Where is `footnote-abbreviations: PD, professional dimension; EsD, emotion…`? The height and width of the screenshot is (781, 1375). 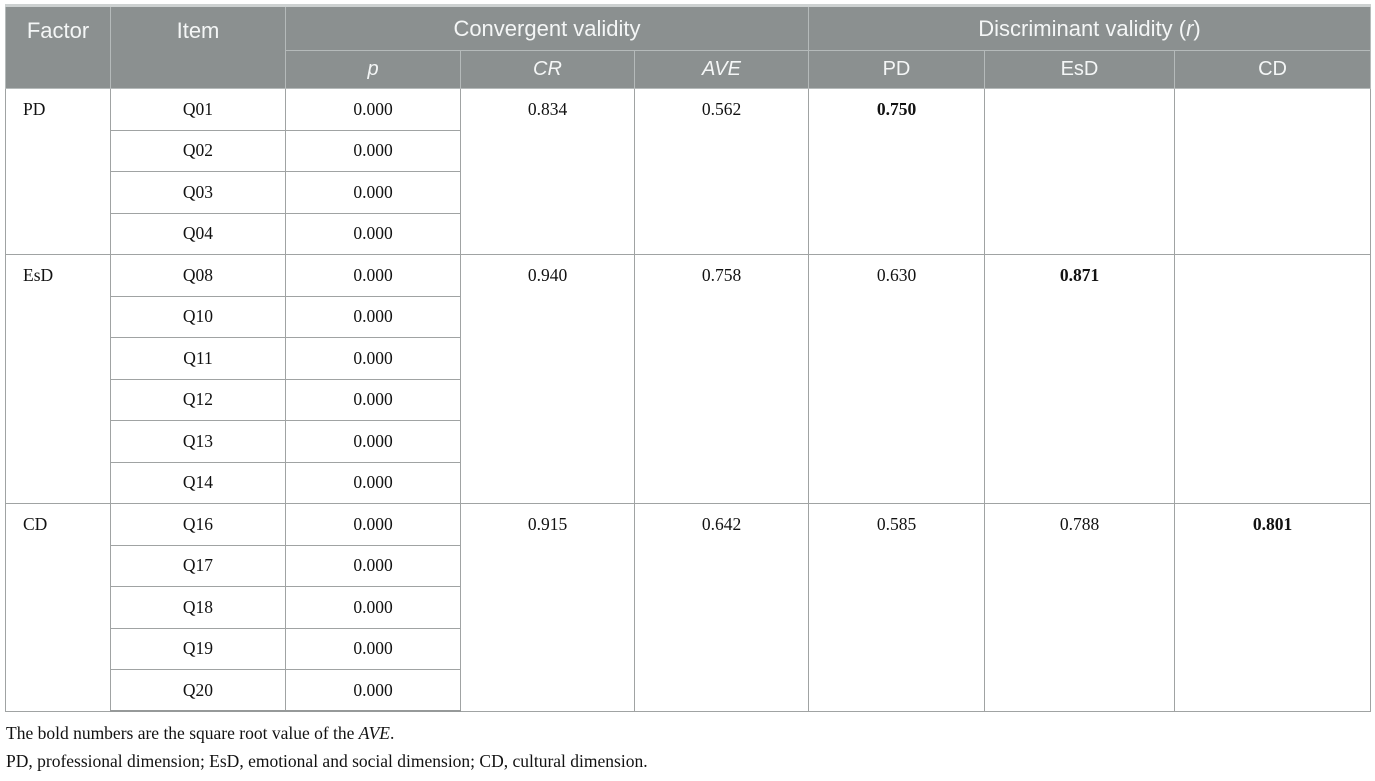 footnote-abbreviations: PD, professional dimension; EsD, emotion… is located at coordinates (327, 761).